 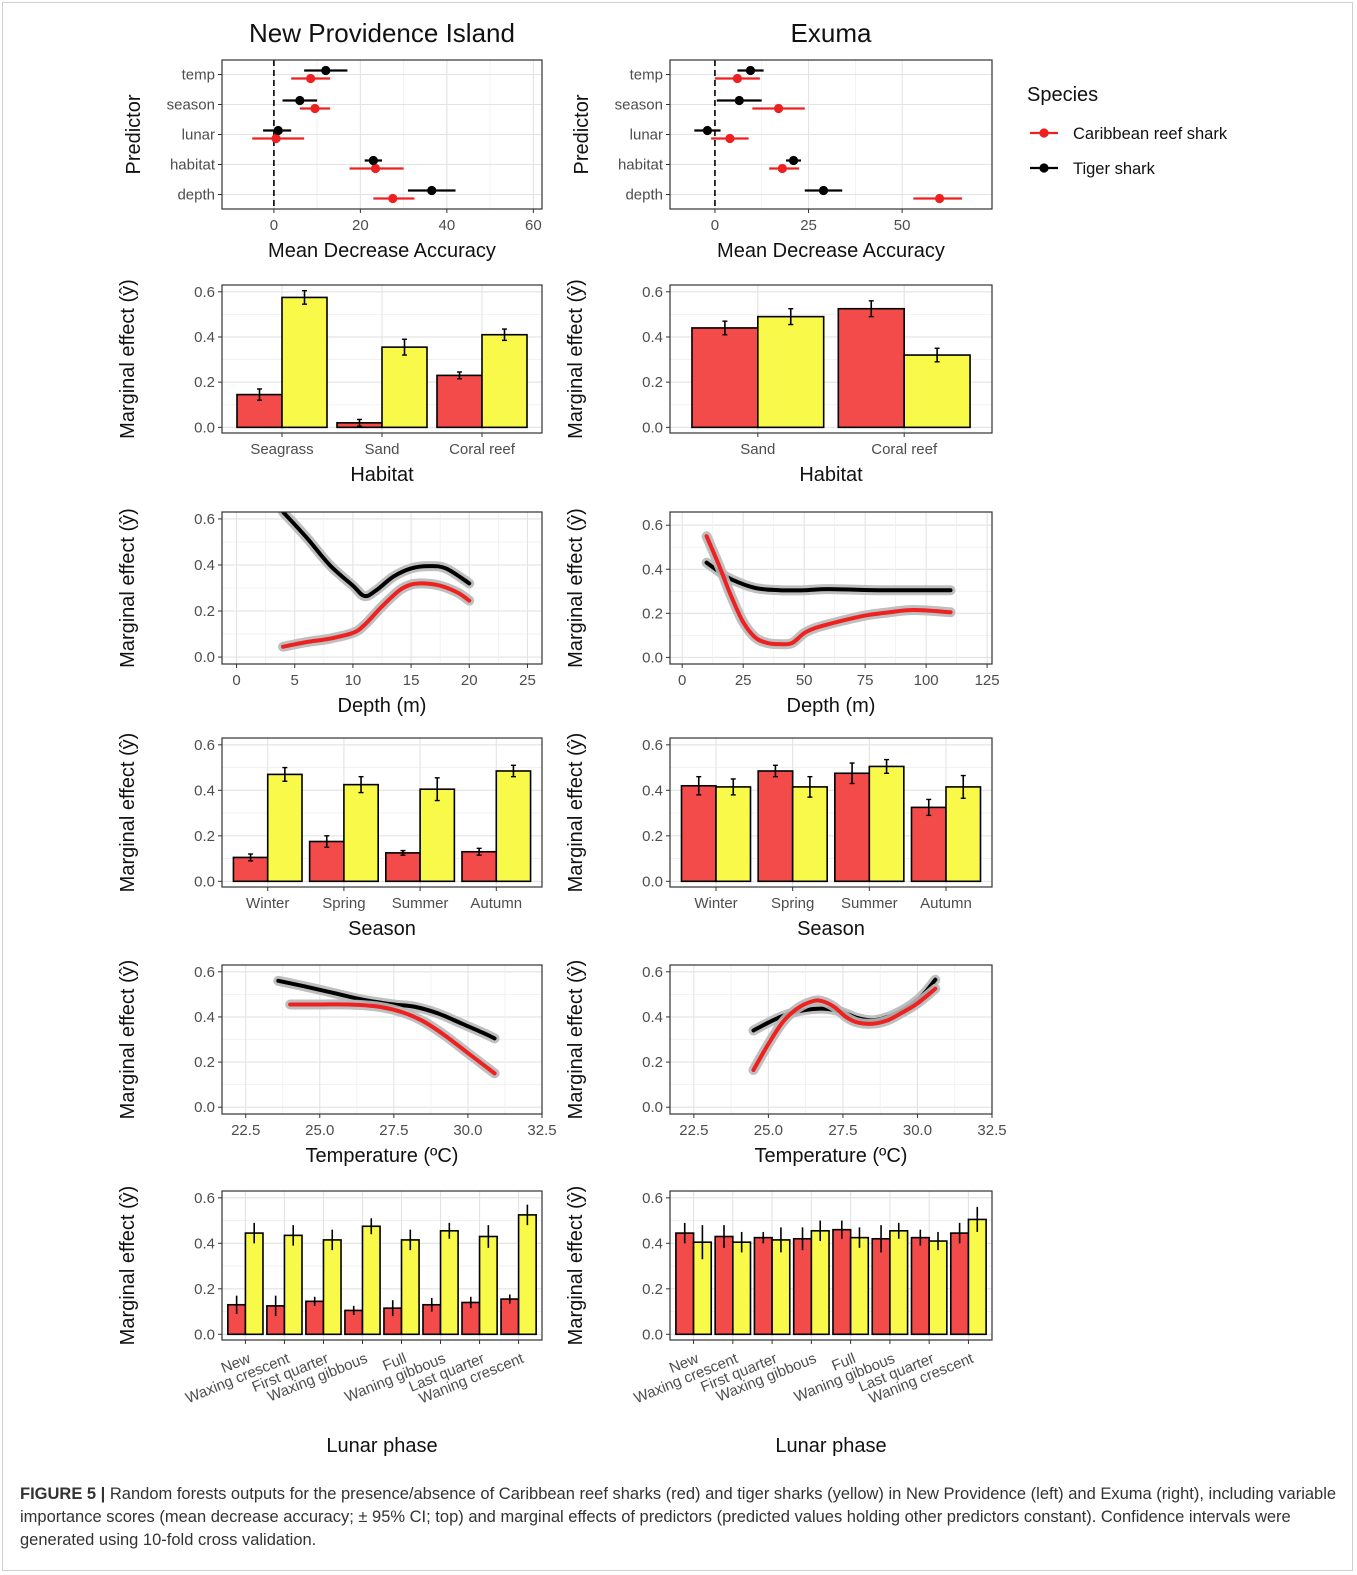 I want to click on bar-waxing-crescent, so click(x=724, y=1285).